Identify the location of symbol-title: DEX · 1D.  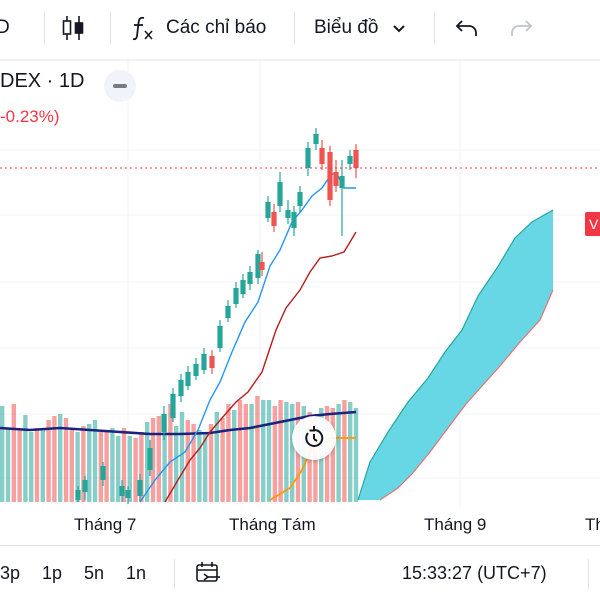
(42, 81).